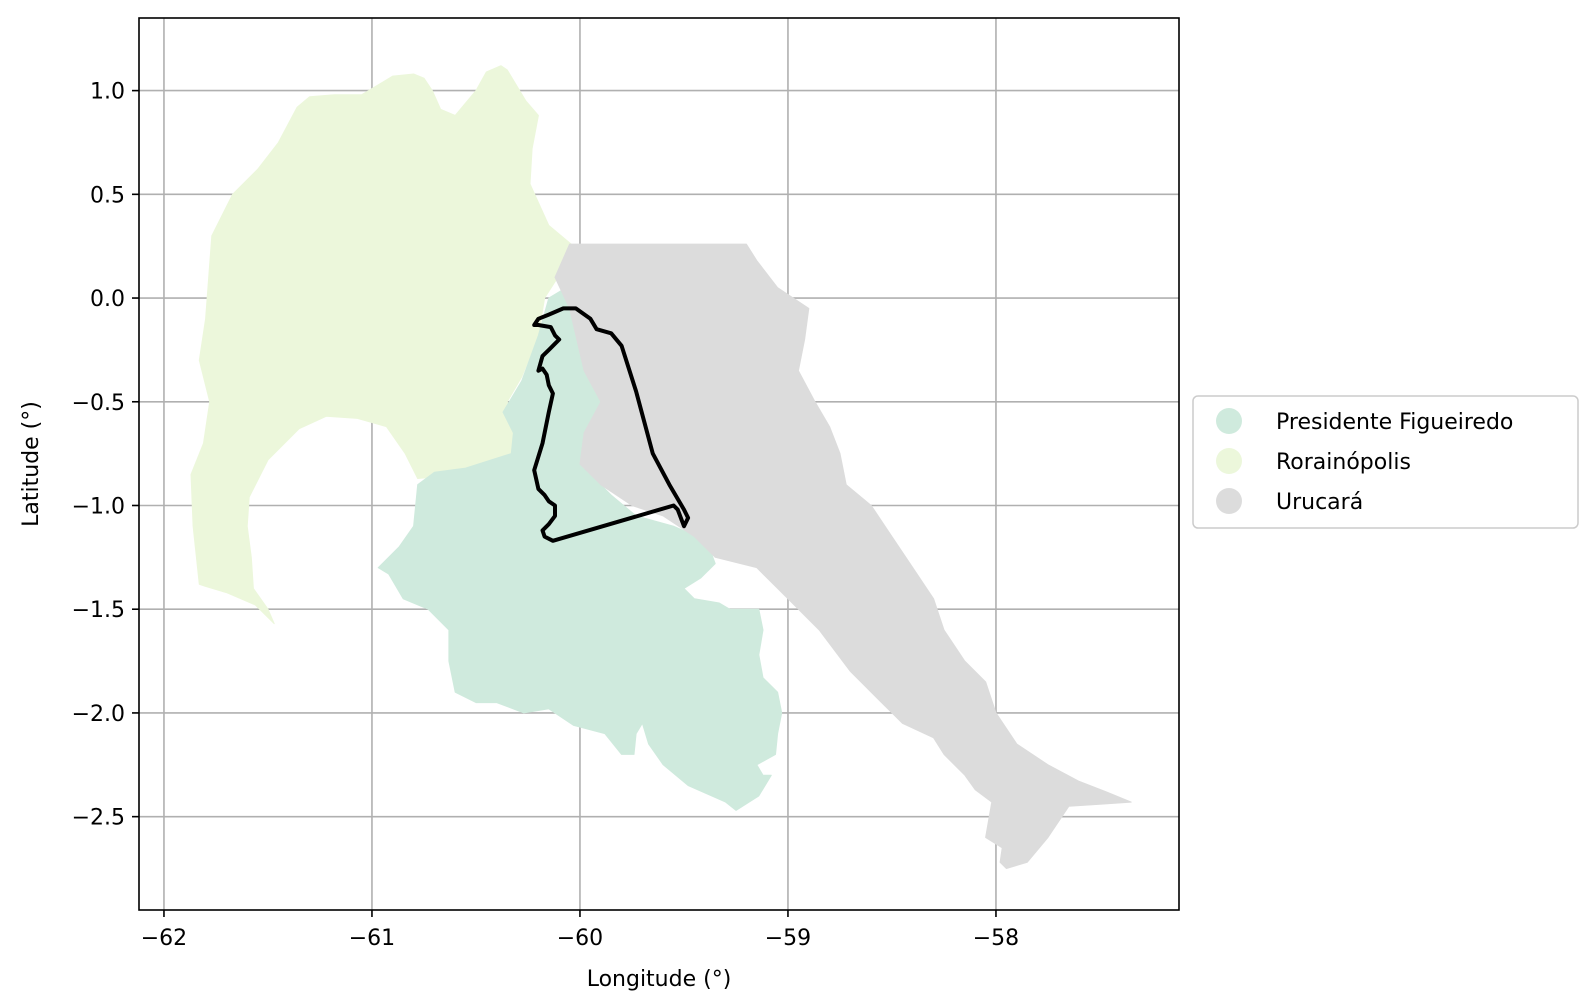  Describe the element at coordinates (1394, 422) in the screenshot. I see `legend-label: Presidente Figueiredo` at that location.